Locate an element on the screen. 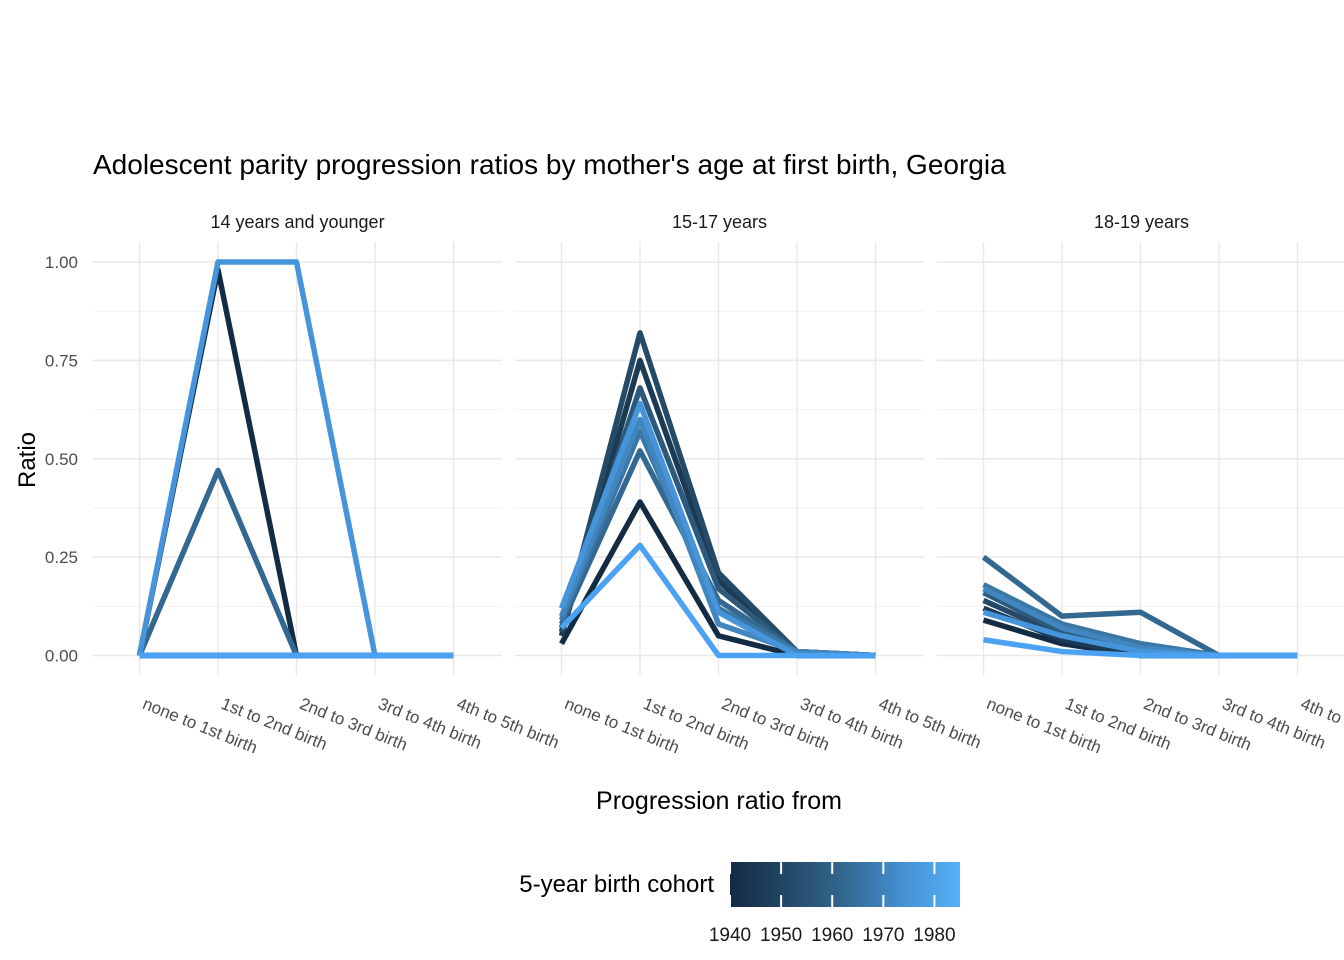 The height and width of the screenshot is (960, 1344). facet-label: 15-17 years is located at coordinates (719, 222).